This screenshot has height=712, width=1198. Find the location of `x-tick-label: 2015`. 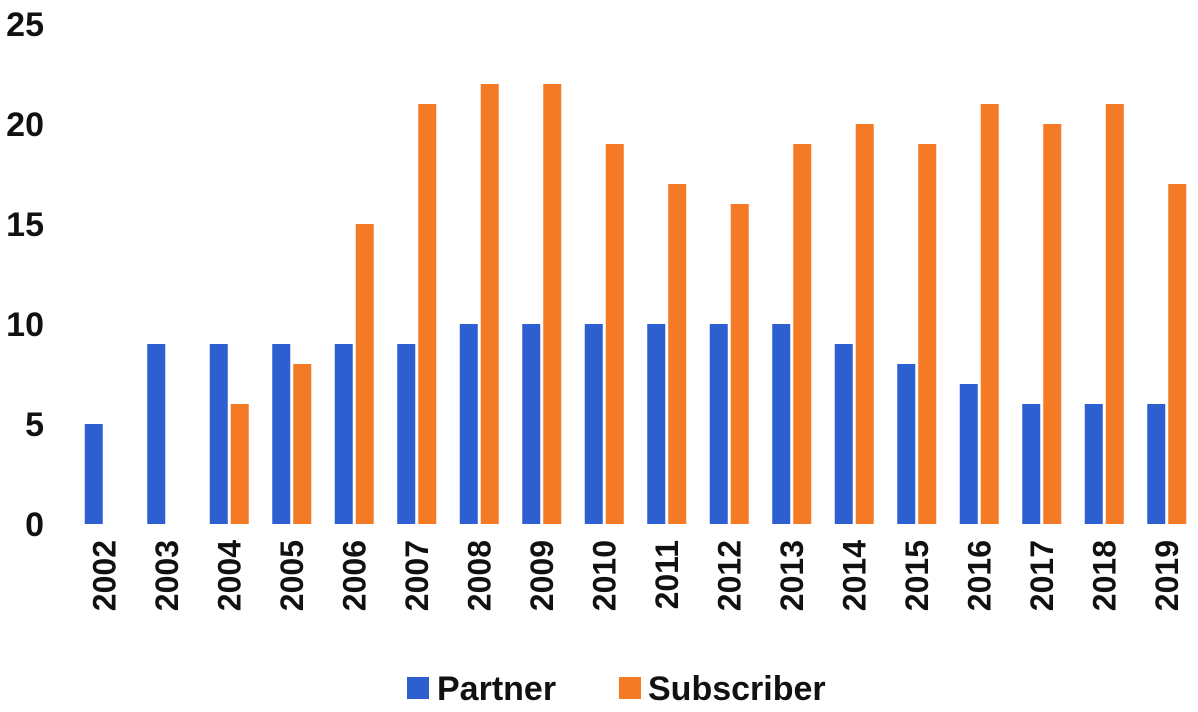

x-tick-label: 2015 is located at coordinates (917, 575).